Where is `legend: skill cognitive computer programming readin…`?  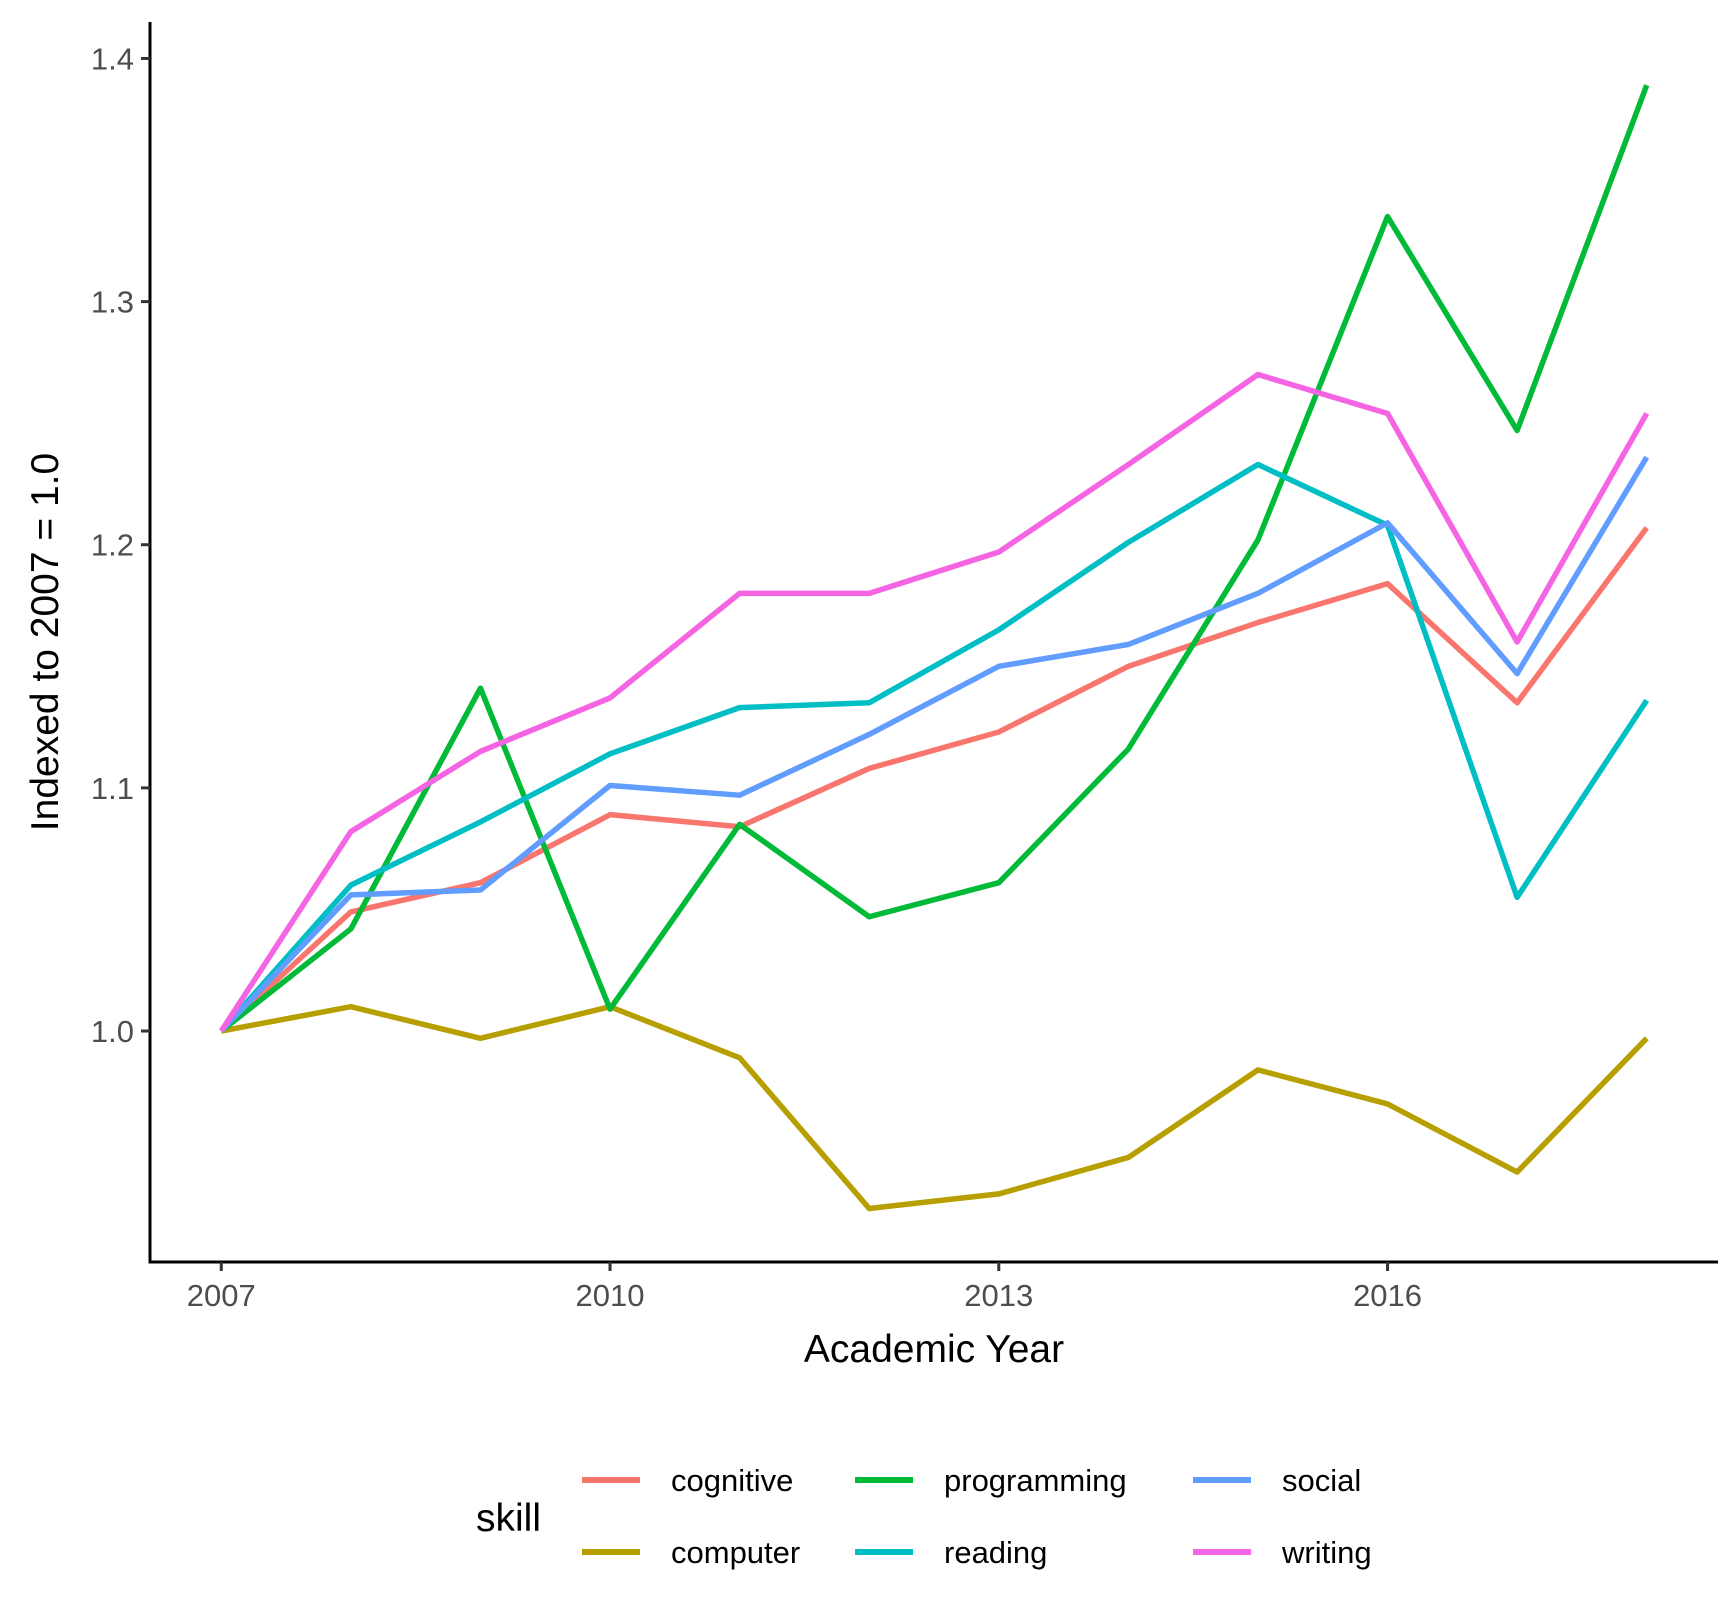
legend: skill cognitive computer programming readin… is located at coordinates (924, 1516).